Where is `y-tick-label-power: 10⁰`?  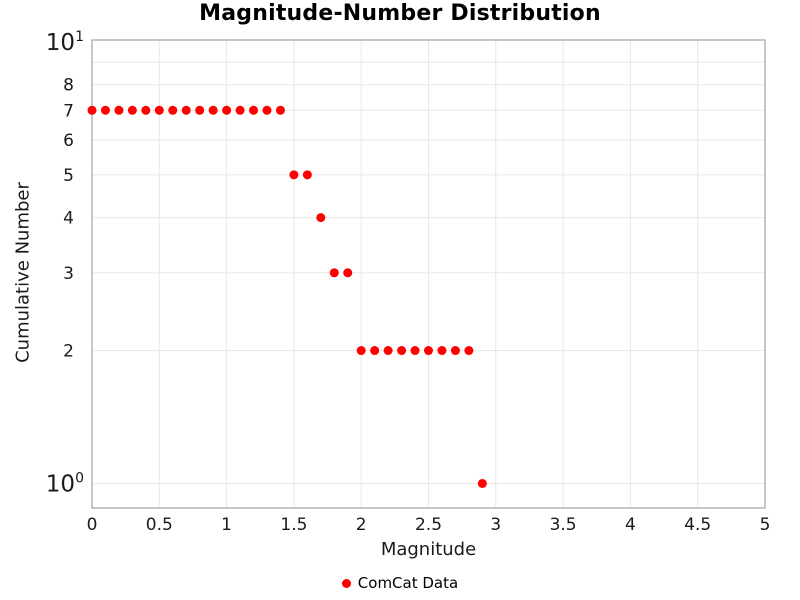 y-tick-label-power: 10⁰ is located at coordinates (65, 483).